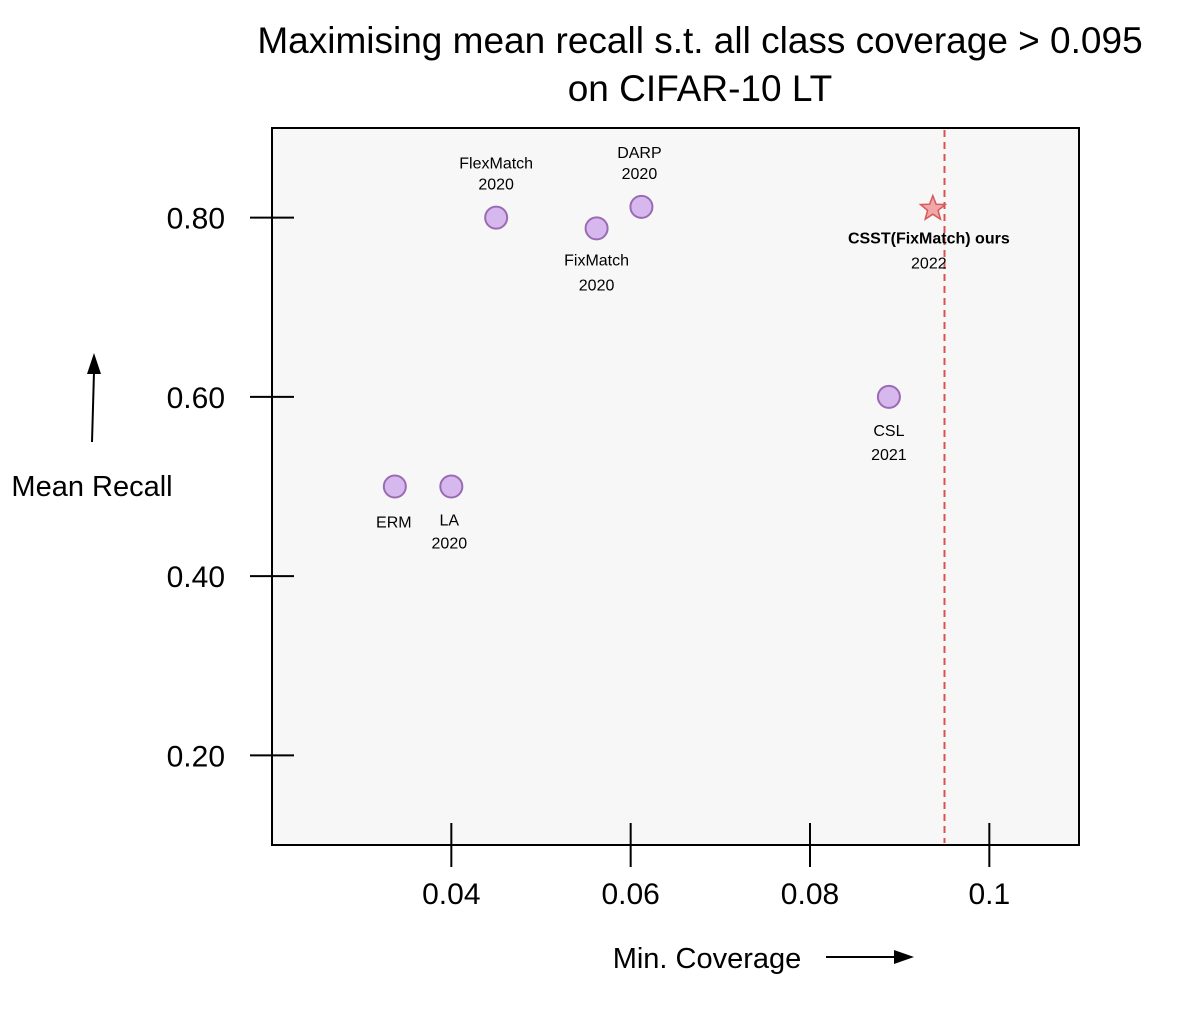 This screenshot has height=1028, width=1200. I want to click on x-axis-arrow-head, so click(904, 957).